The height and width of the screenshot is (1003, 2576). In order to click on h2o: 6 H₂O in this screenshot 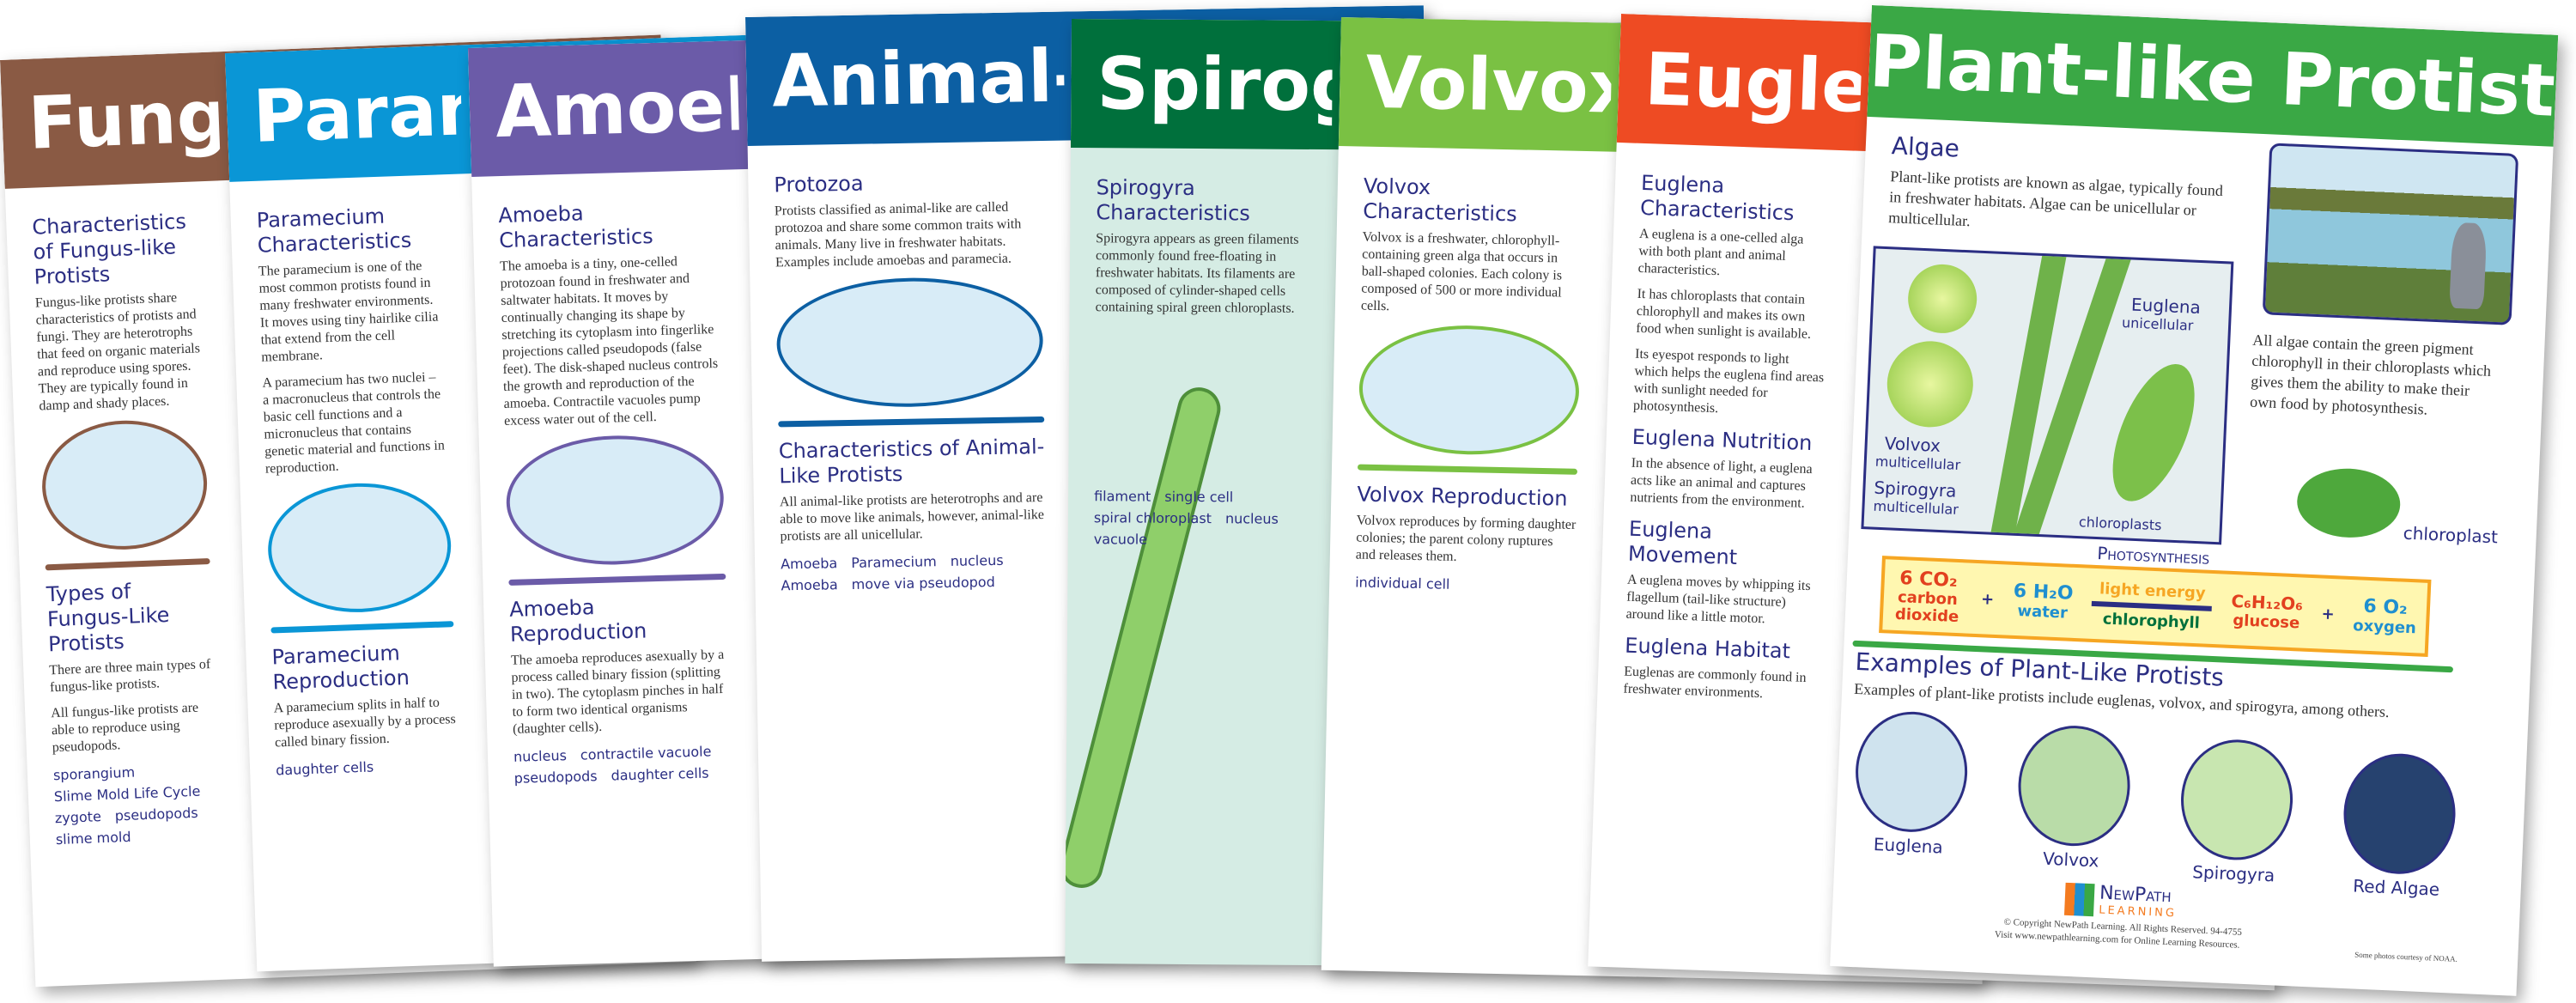, I will do `click(2044, 592)`.